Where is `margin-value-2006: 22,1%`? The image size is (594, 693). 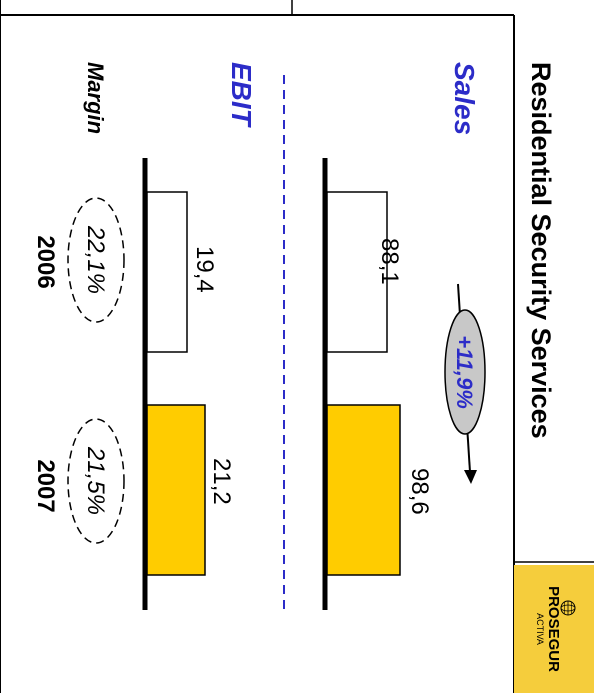
margin-value-2006: 22,1% is located at coordinates (95, 259).